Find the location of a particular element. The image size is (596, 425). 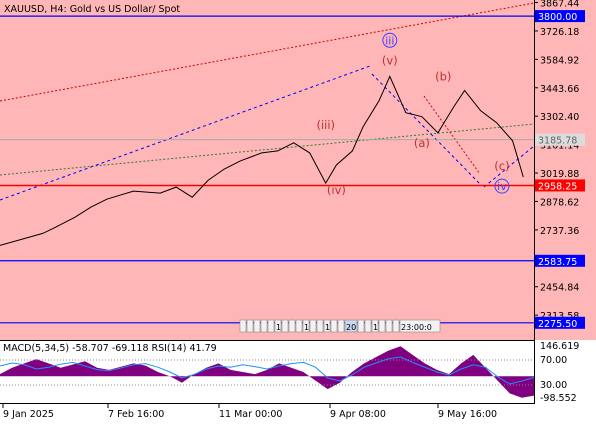

wave-annotations: (iii) (iv) (v) (a) (b) (c) iii iv is located at coordinates (413, 114).